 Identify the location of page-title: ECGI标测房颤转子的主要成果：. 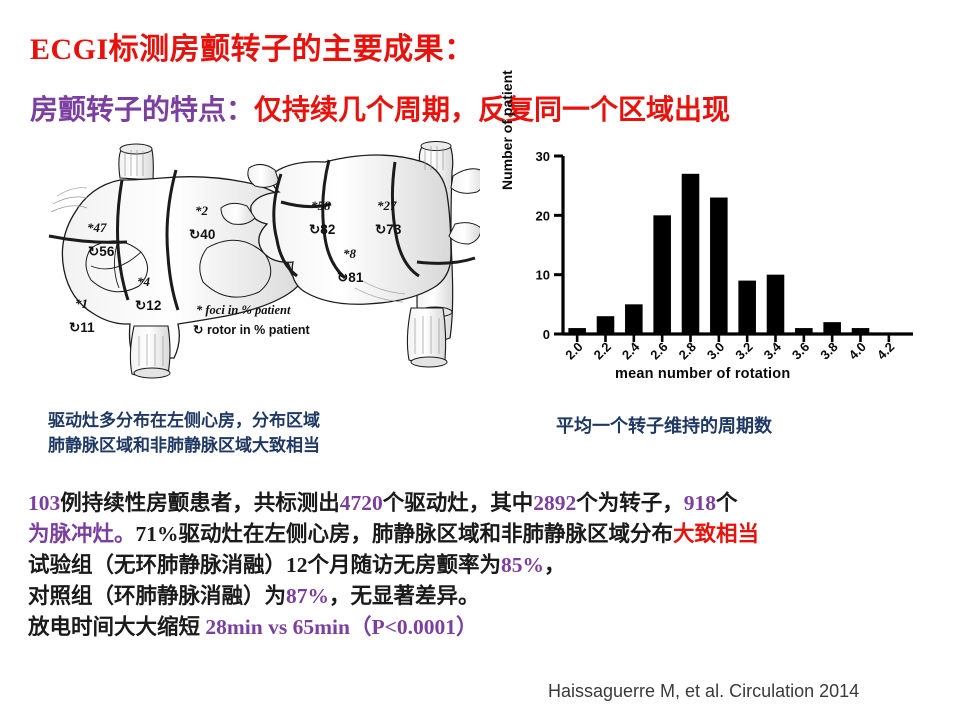
(252, 49).